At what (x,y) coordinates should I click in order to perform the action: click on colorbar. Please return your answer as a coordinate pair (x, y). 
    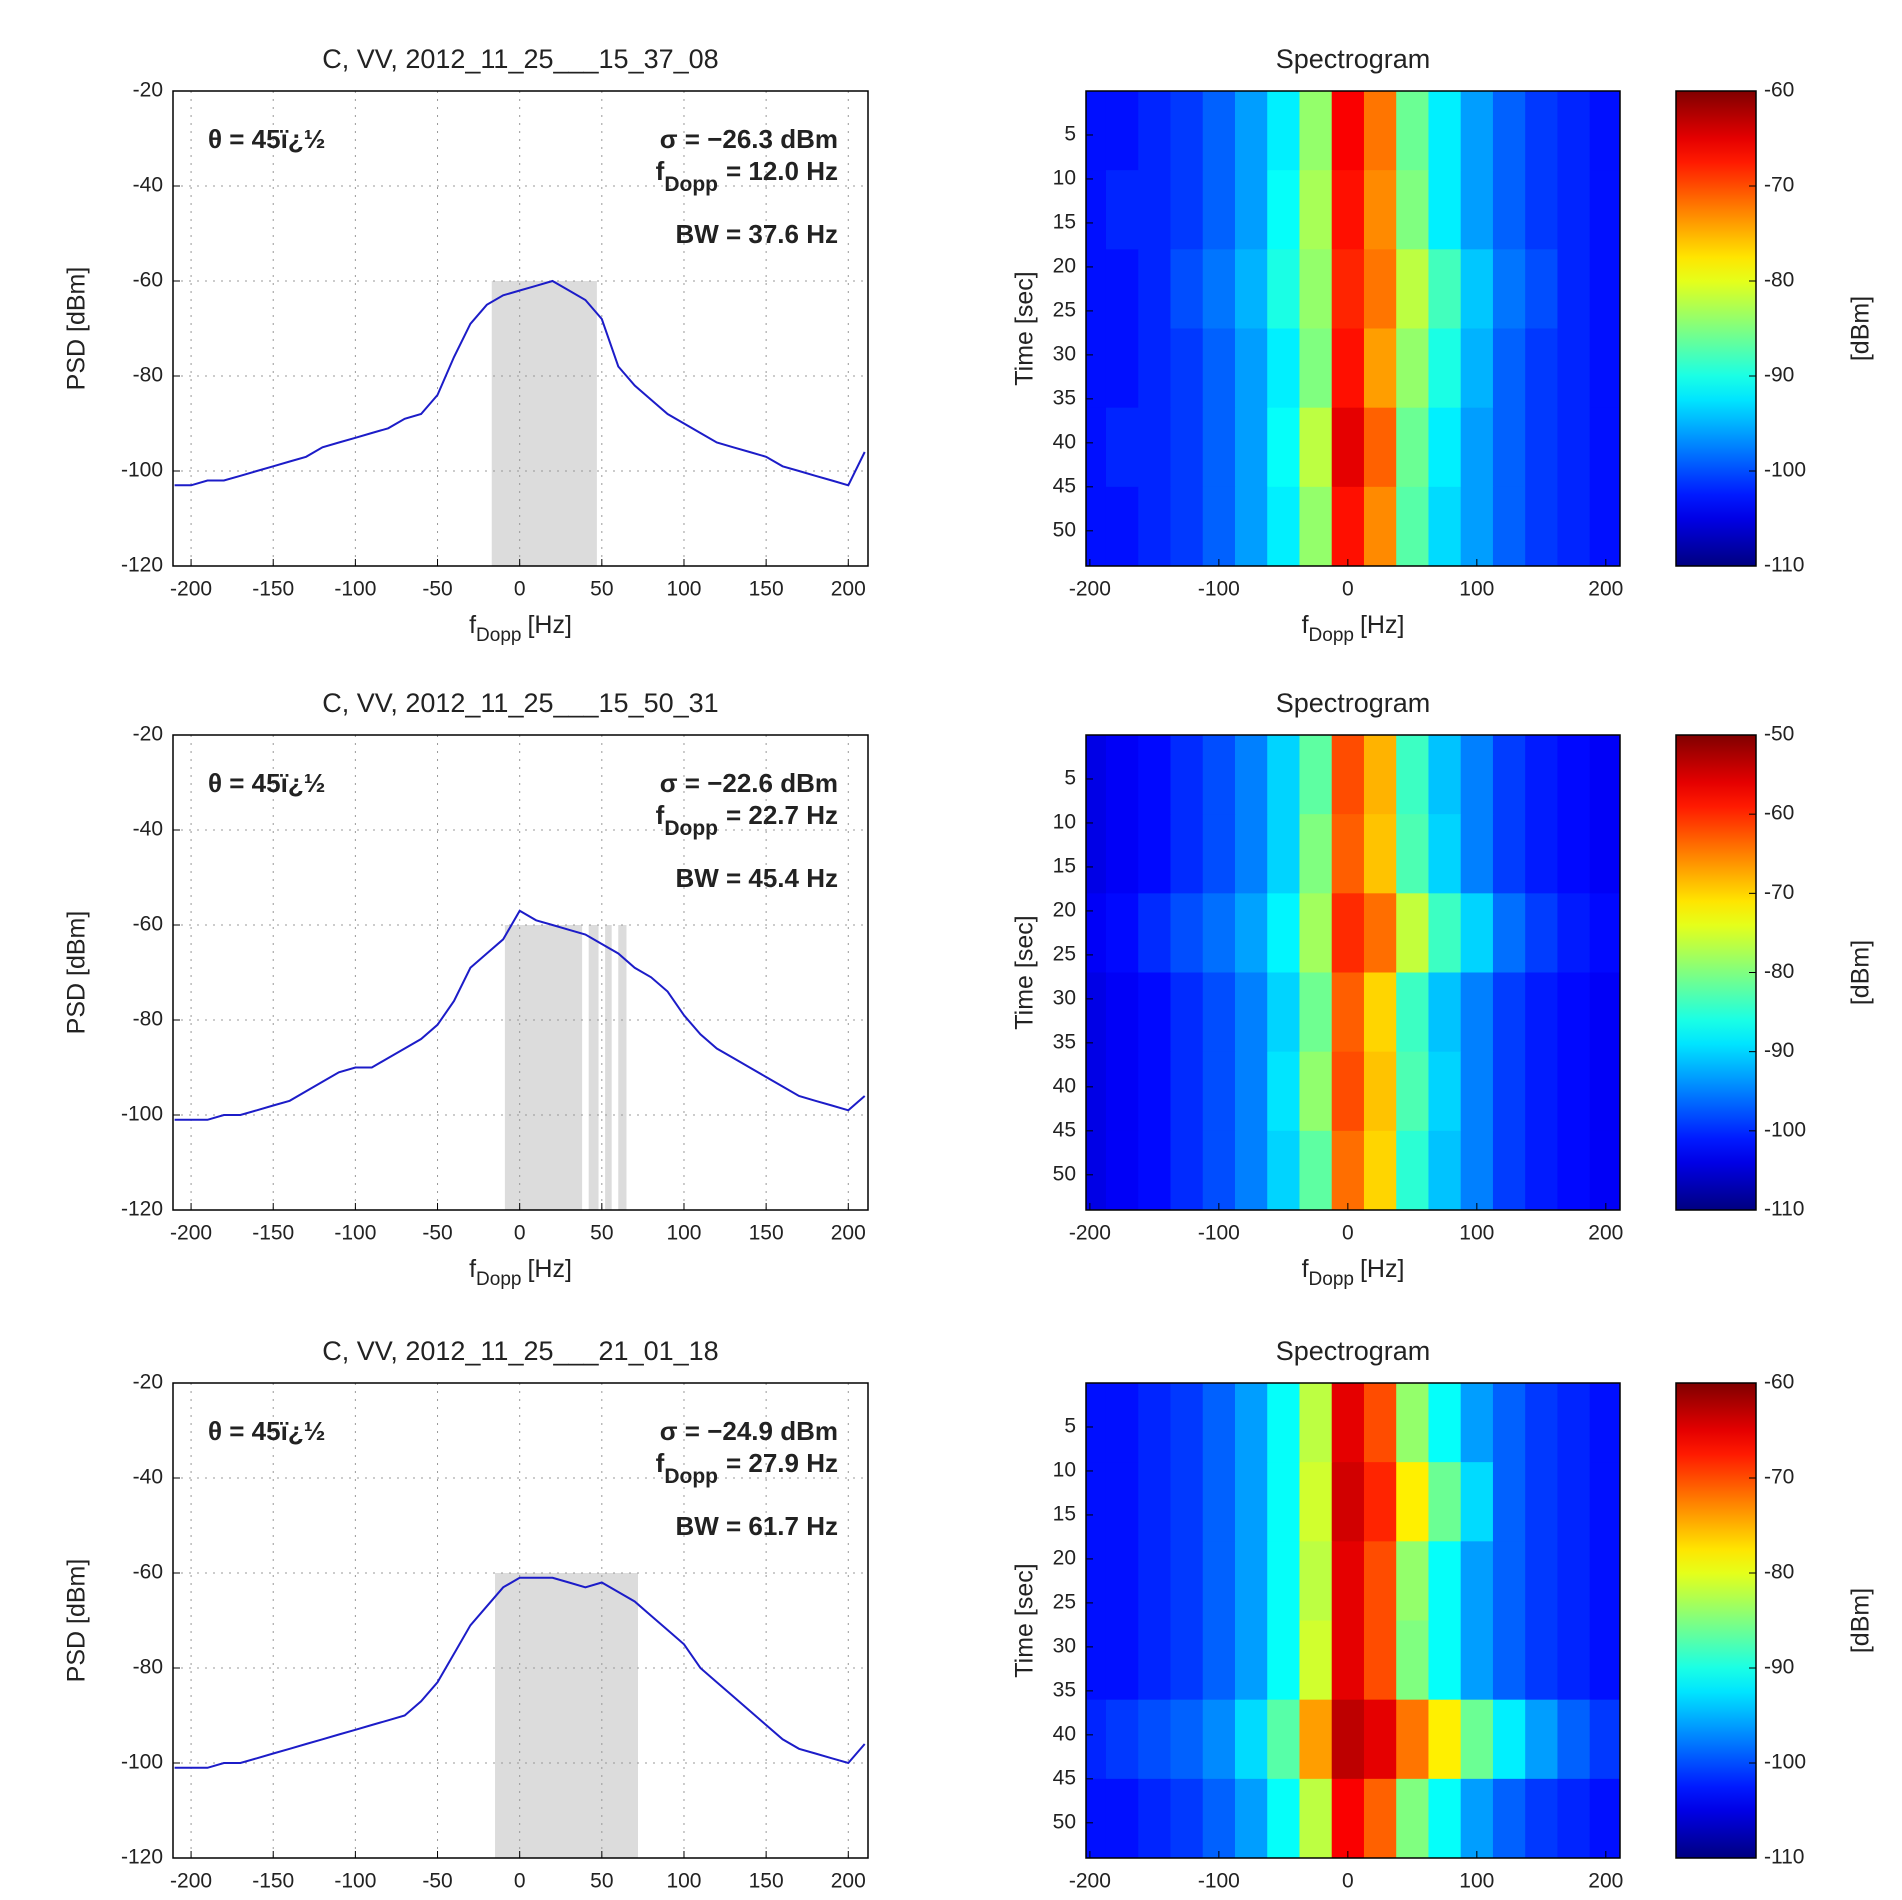
    Looking at the image, I should click on (1716, 1620).